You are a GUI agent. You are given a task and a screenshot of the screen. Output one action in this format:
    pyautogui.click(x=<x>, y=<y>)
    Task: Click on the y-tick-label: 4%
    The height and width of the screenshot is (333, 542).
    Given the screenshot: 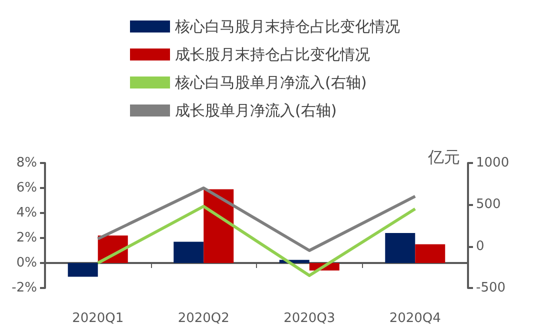 What is the action you would take?
    pyautogui.click(x=26, y=213)
    